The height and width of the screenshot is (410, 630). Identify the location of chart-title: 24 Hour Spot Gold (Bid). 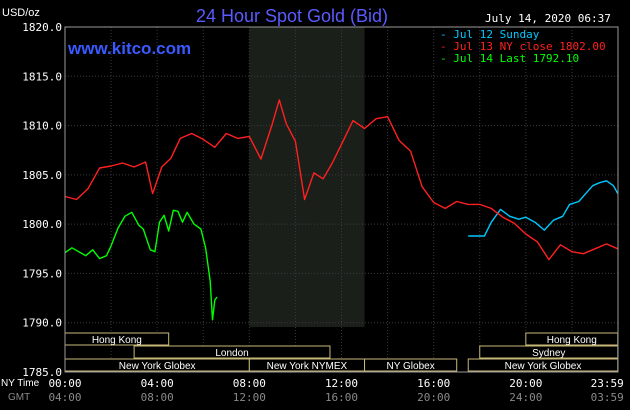
(292, 16).